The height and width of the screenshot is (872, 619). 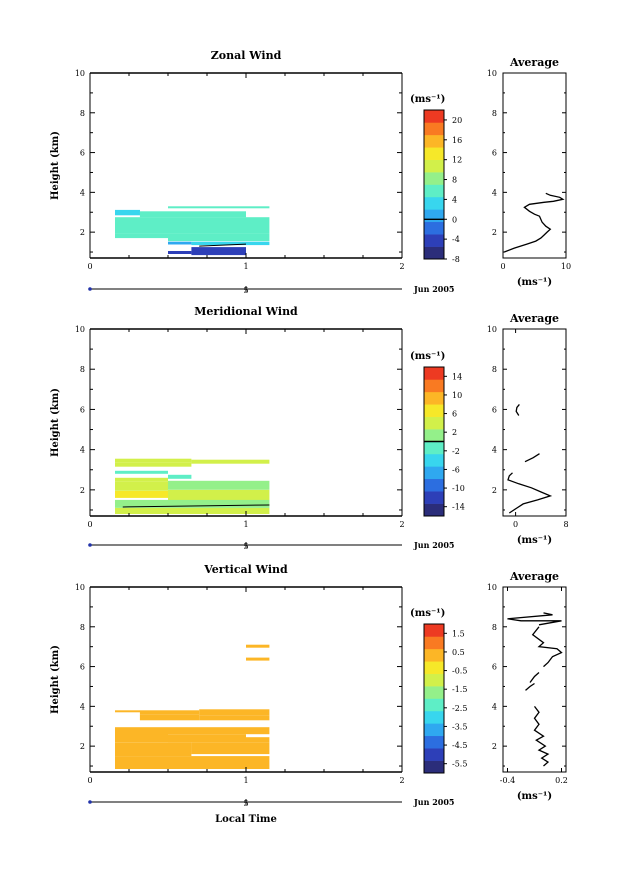 I want to click on average-title: Average, so click(x=534, y=576).